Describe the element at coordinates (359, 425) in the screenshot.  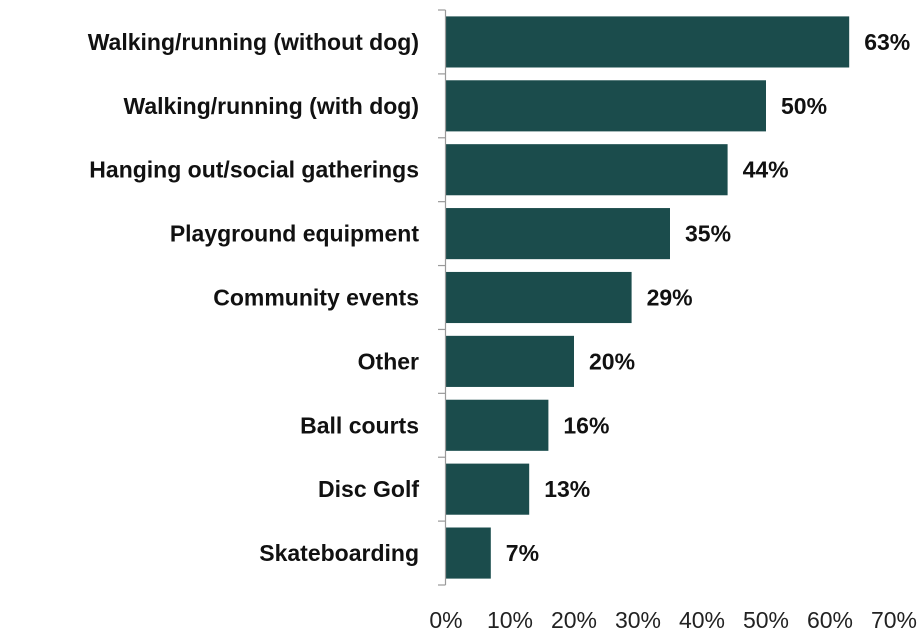
I see `category-label: Ball courts` at that location.